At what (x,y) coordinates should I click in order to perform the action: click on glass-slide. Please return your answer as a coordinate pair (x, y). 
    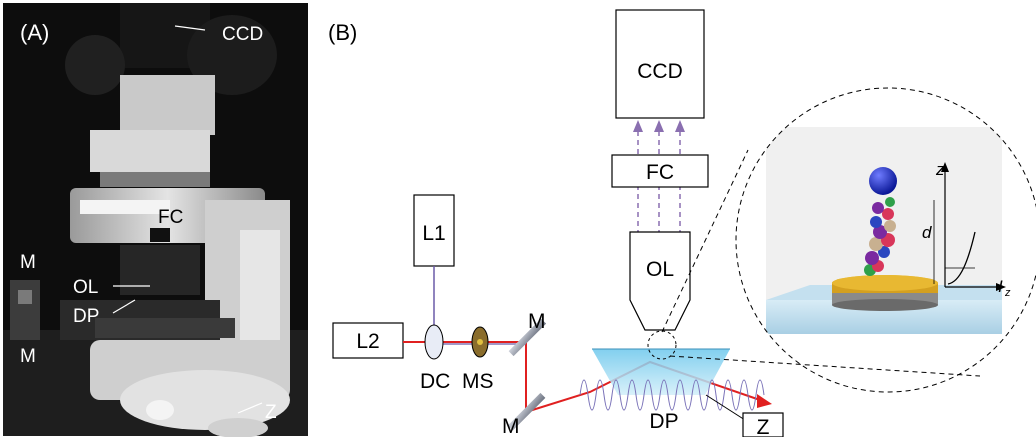
    Looking at the image, I should click on (884, 317).